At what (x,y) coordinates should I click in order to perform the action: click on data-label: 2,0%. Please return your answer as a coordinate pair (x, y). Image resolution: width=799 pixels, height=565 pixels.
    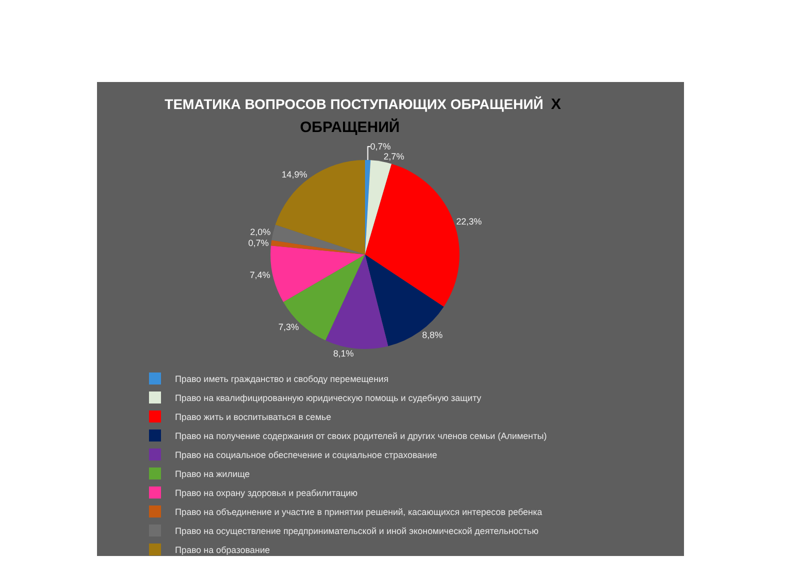
    Looking at the image, I should click on (260, 232).